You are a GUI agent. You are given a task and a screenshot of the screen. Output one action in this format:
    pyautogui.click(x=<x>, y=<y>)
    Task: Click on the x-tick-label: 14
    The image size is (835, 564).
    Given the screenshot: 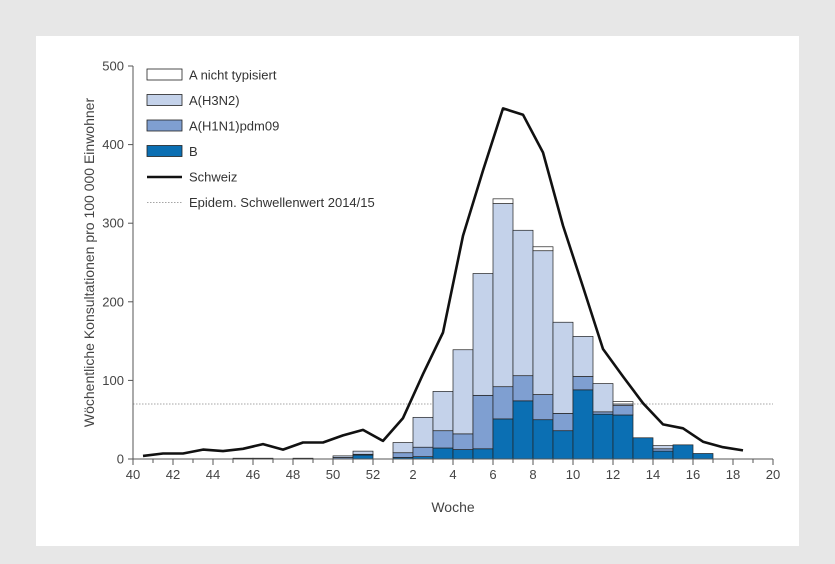 What is the action you would take?
    pyautogui.click(x=653, y=474)
    